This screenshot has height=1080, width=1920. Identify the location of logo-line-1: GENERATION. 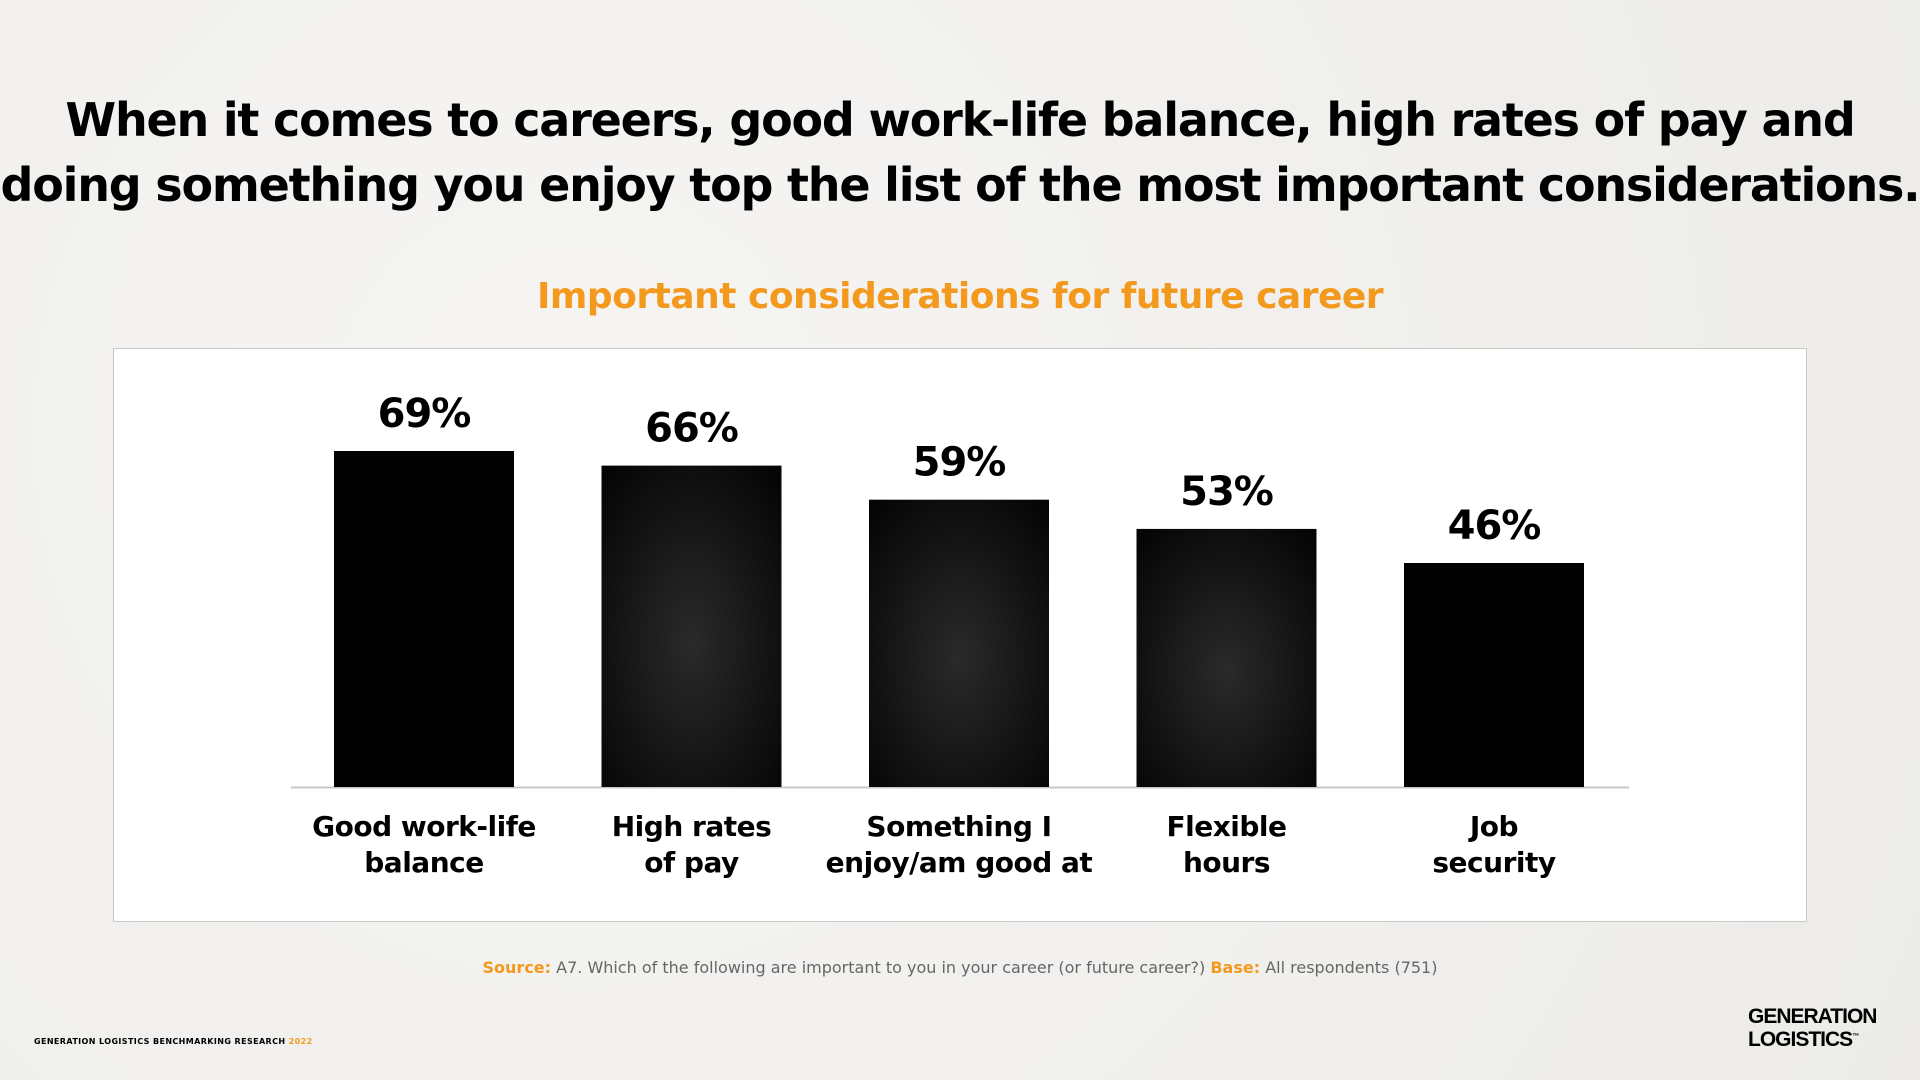
(1812, 1016).